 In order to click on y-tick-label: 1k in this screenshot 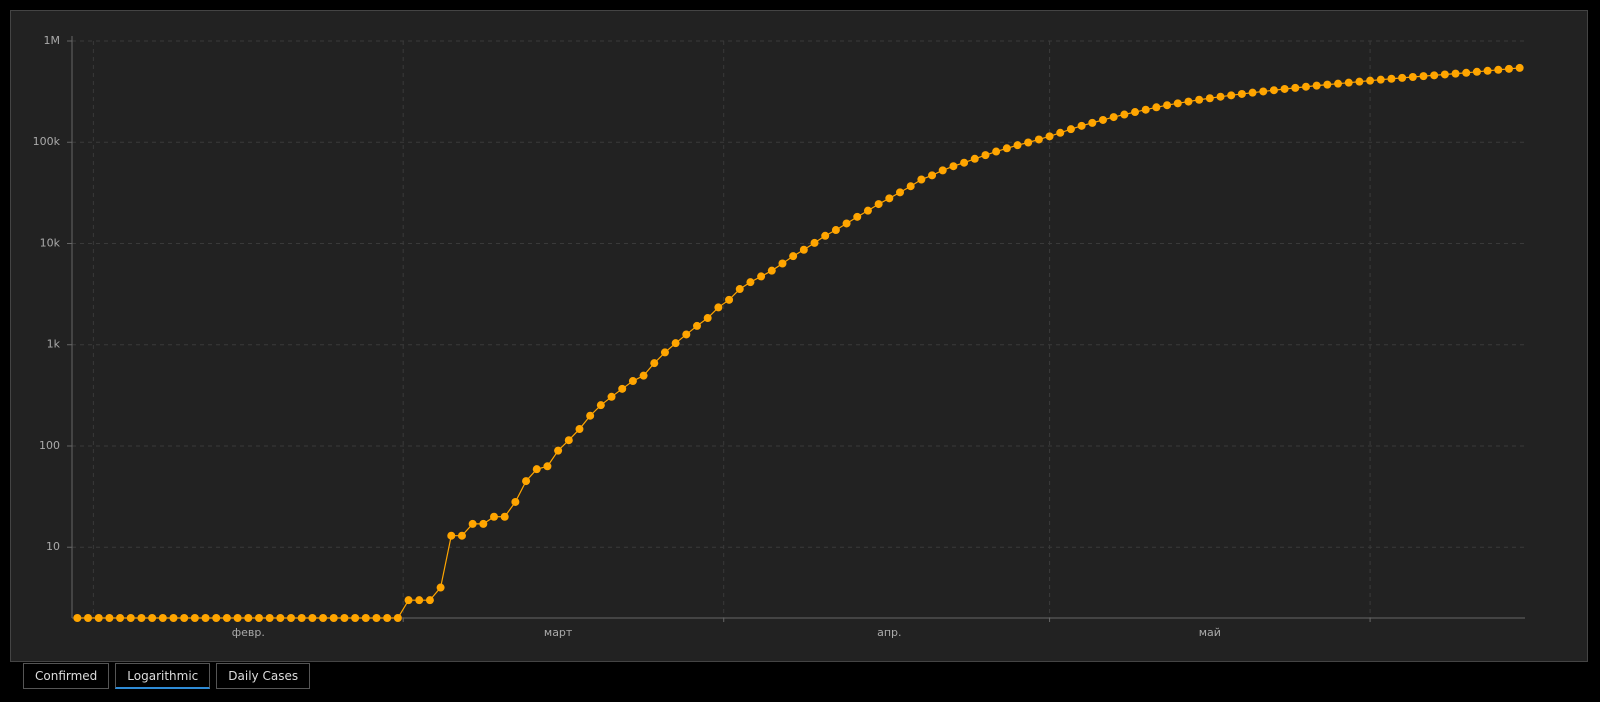, I will do `click(54, 344)`.